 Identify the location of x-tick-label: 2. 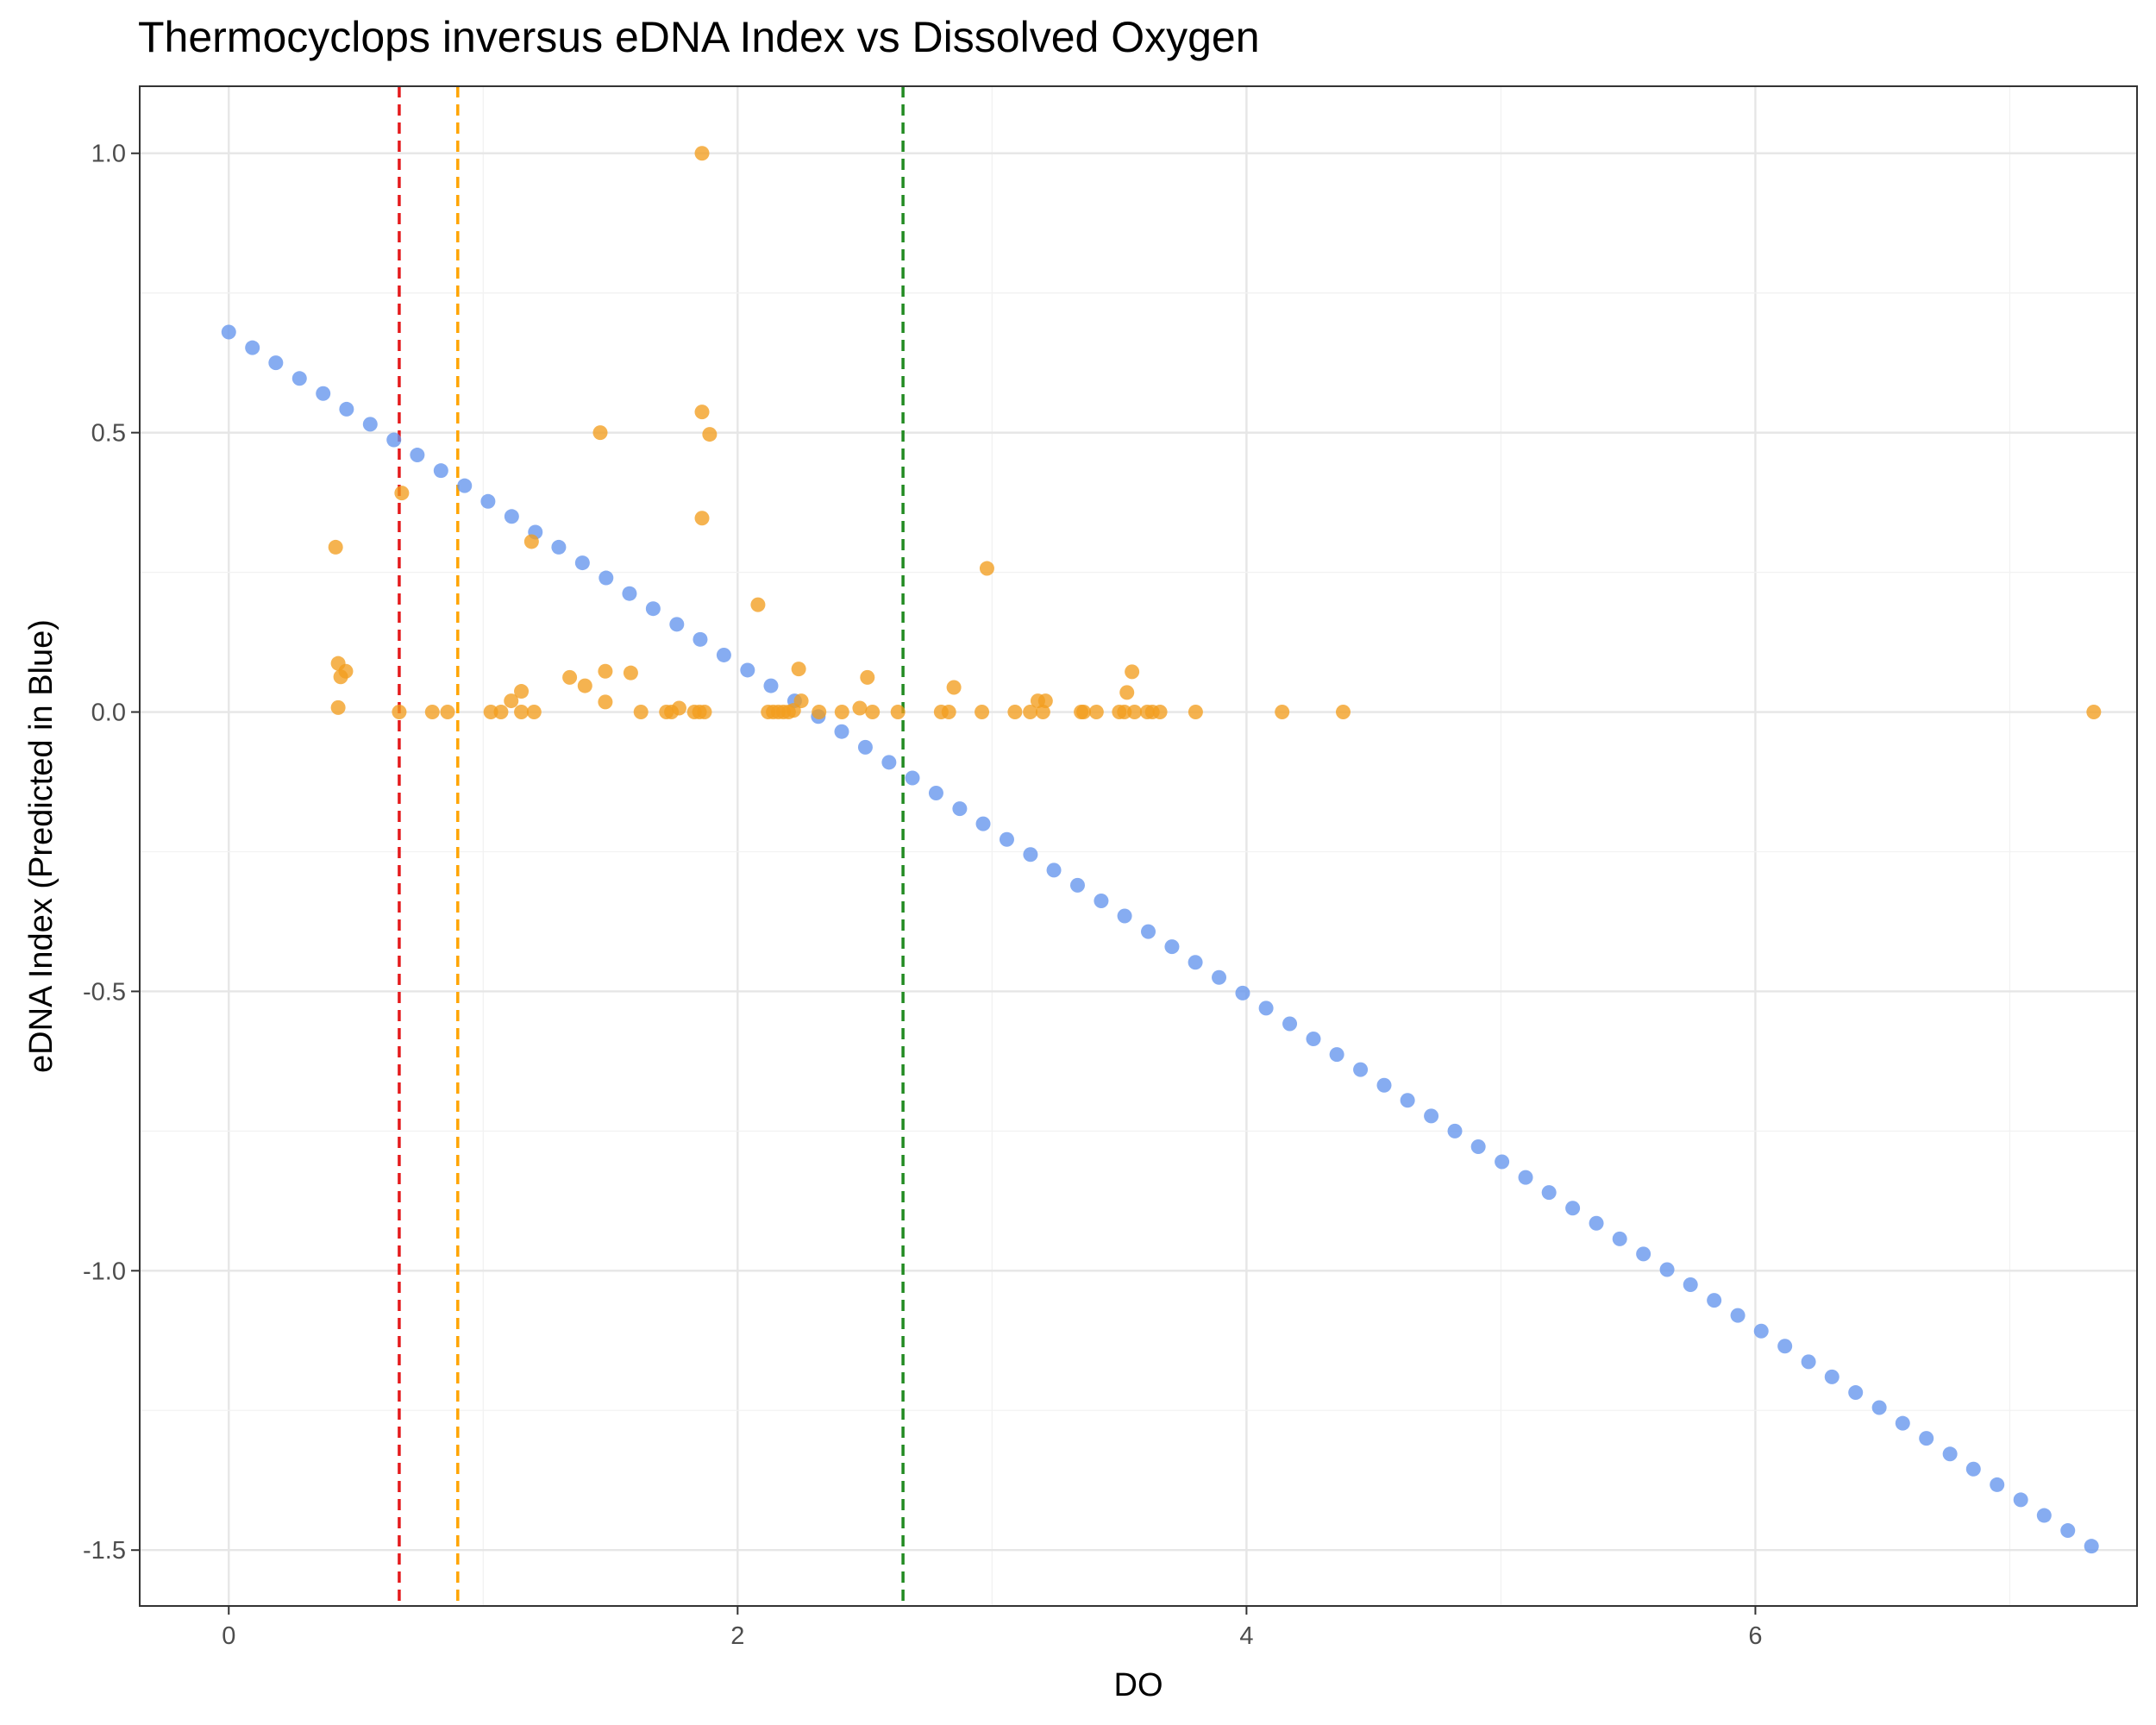
(737, 1636).